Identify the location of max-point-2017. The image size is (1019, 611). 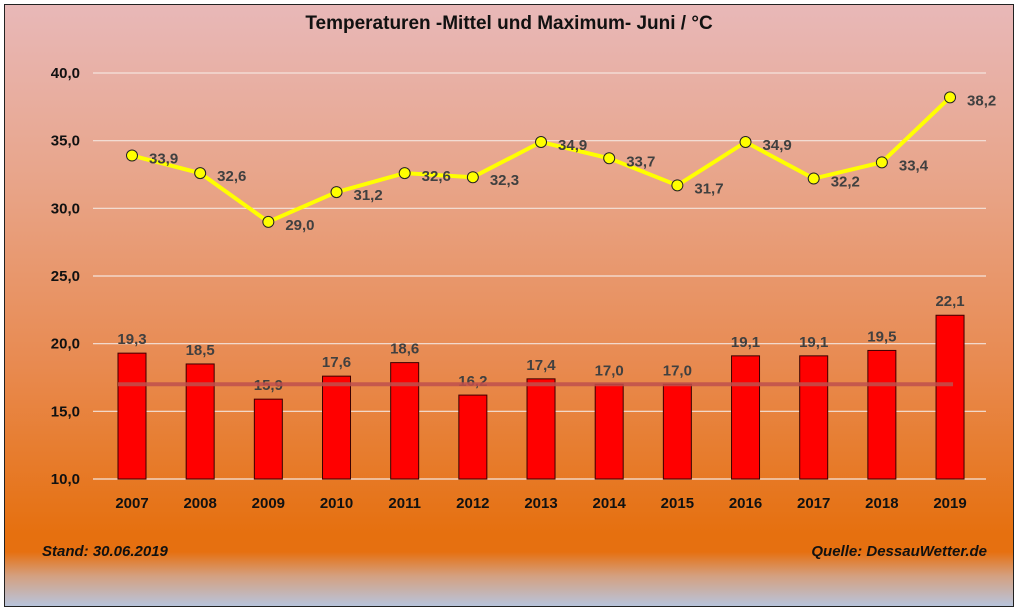
(813, 178).